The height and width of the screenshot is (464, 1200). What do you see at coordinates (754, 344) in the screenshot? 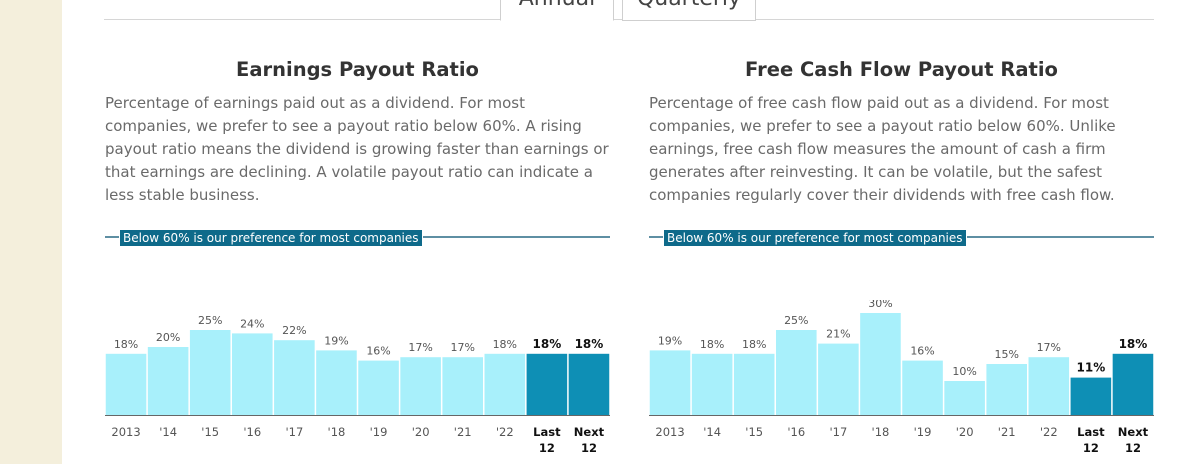
I see `data-label-2: 18%` at bounding box center [754, 344].